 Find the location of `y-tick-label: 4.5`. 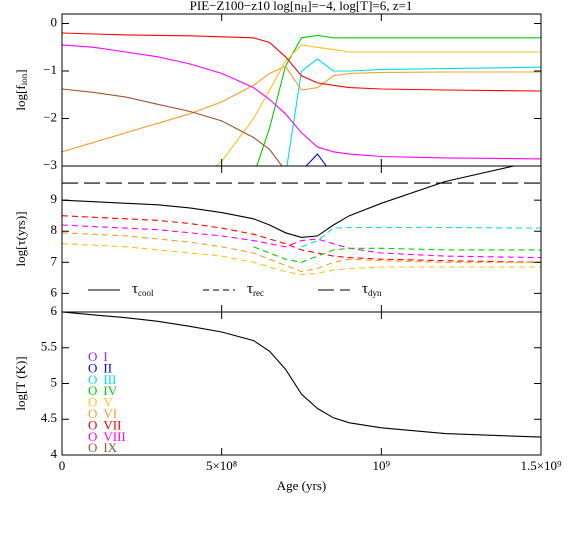

y-tick-label: 4.5 is located at coordinates (49, 417).